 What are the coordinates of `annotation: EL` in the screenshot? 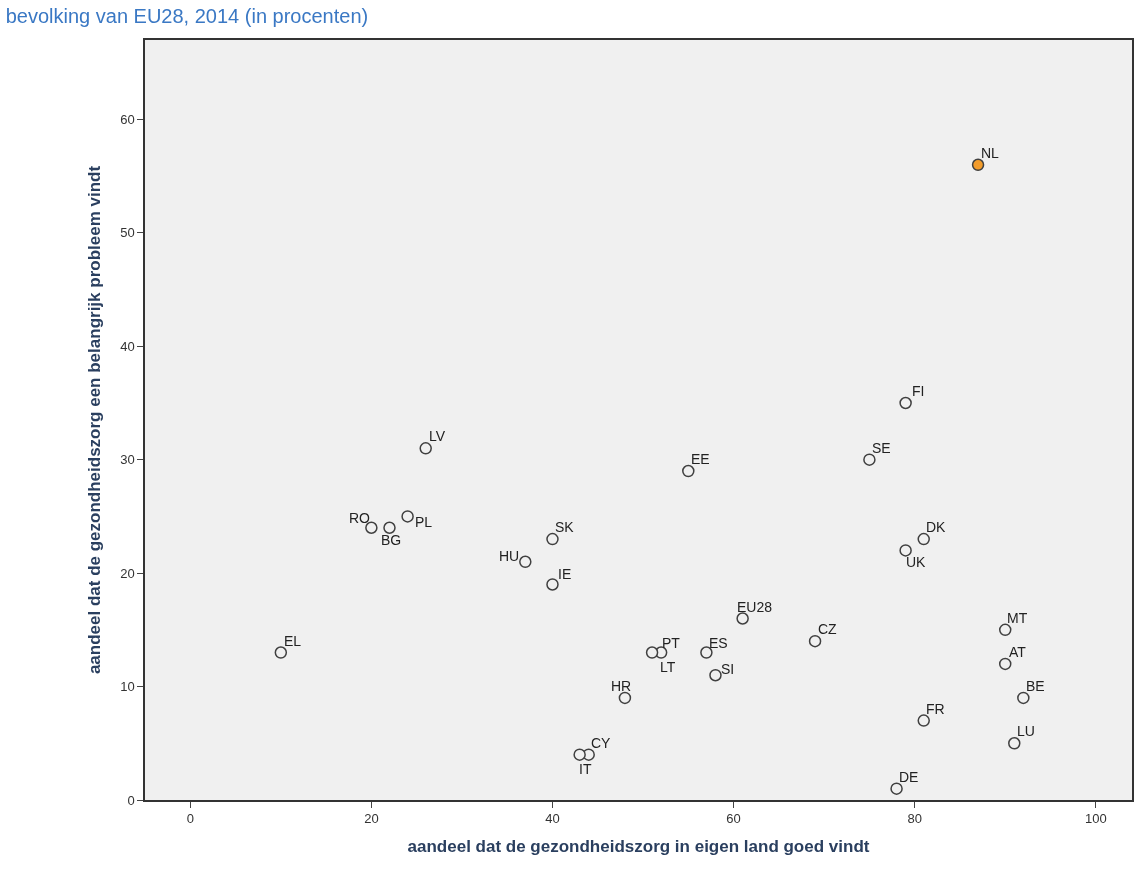 It's located at (293, 641).